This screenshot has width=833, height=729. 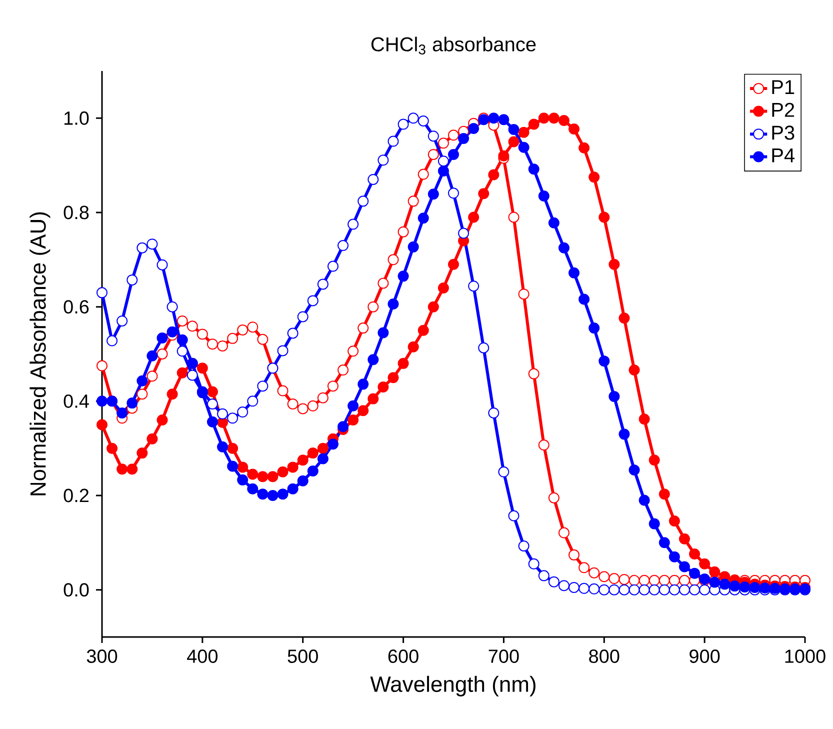 I want to click on legend-label: P4, so click(x=783, y=155).